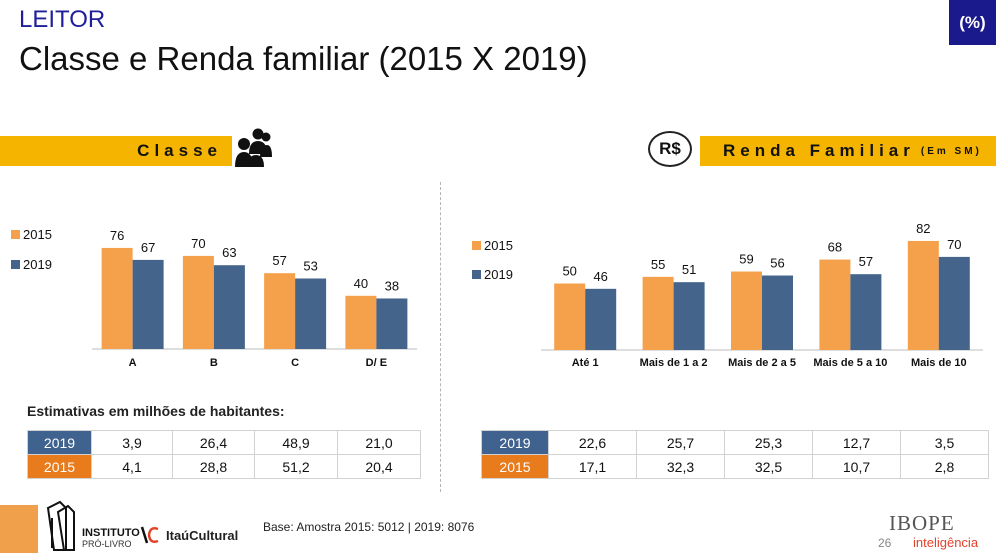 Image resolution: width=996 pixels, height=553 pixels. I want to click on table-cell: 32,3, so click(680, 466).